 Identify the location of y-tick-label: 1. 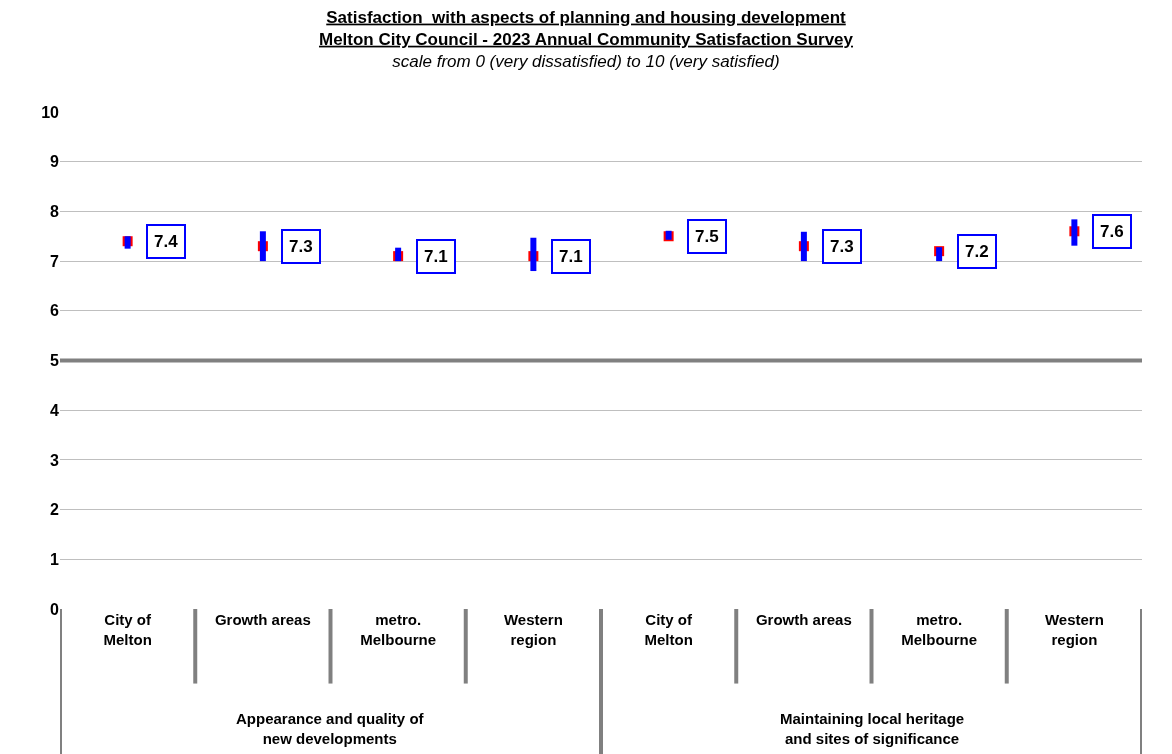
(55, 559).